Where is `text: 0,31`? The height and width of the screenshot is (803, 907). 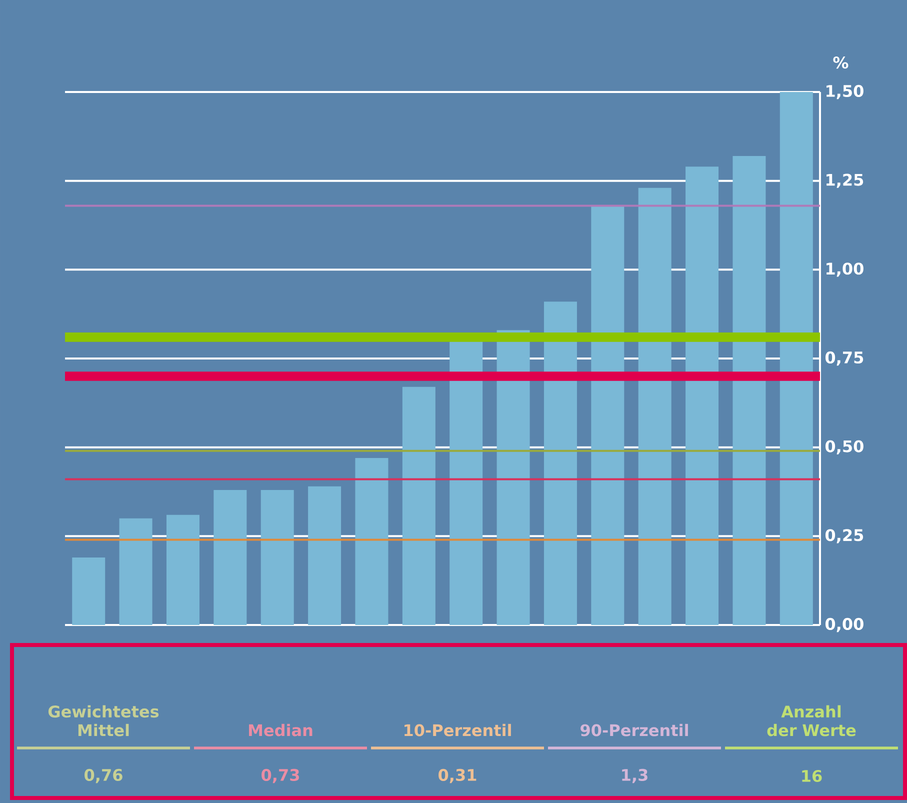
text: 0,31 is located at coordinates (457, 776).